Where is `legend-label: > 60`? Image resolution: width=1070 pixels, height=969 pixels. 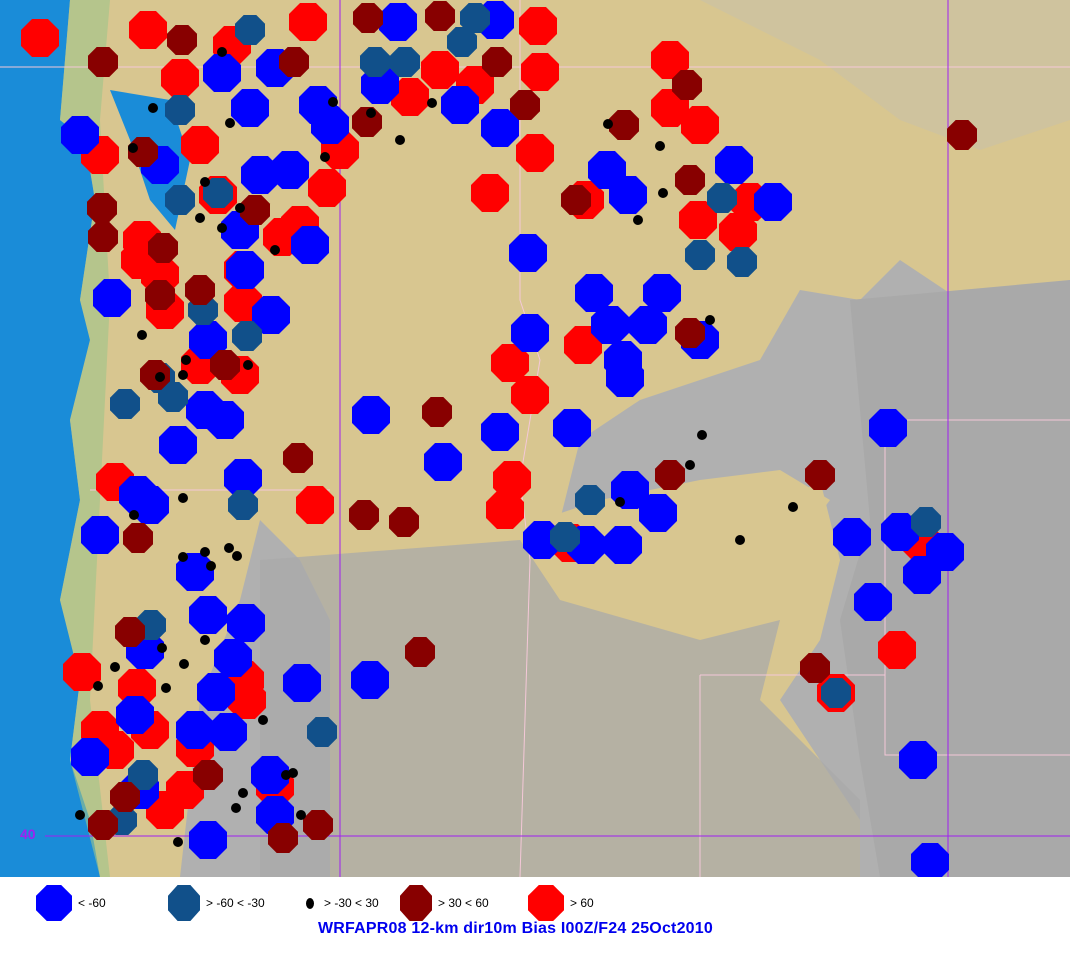 legend-label: > 60 is located at coordinates (582, 903).